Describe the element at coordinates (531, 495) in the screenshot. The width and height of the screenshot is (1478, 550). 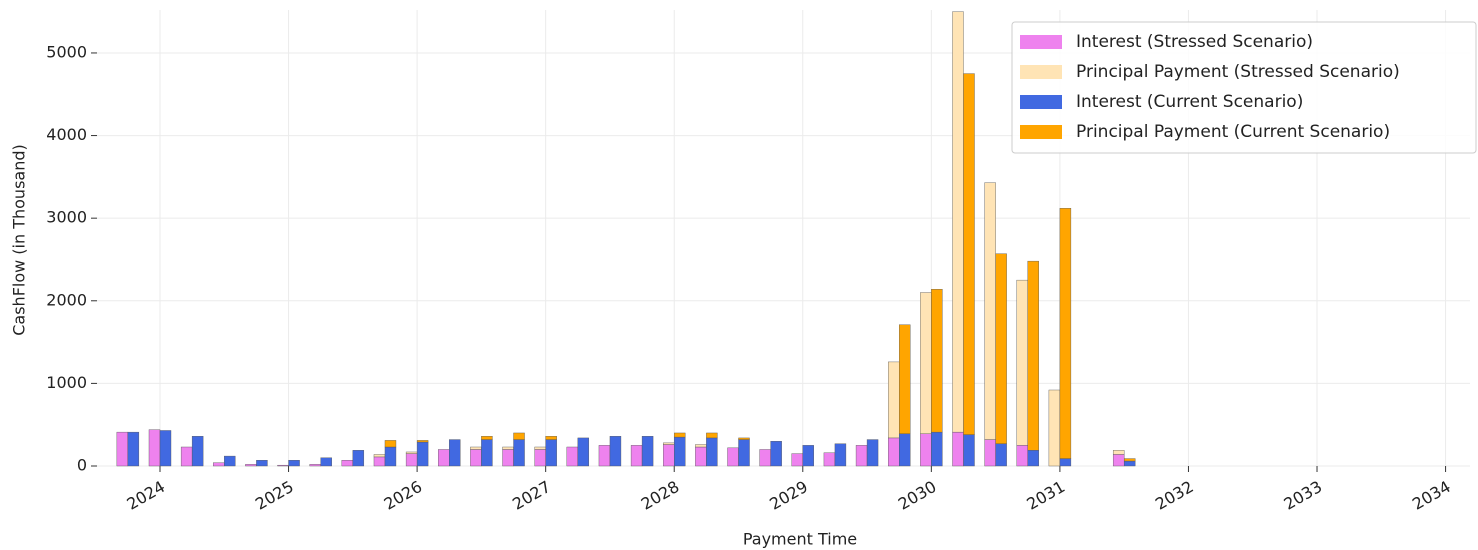
I see `x-tick-label: 2027` at that location.